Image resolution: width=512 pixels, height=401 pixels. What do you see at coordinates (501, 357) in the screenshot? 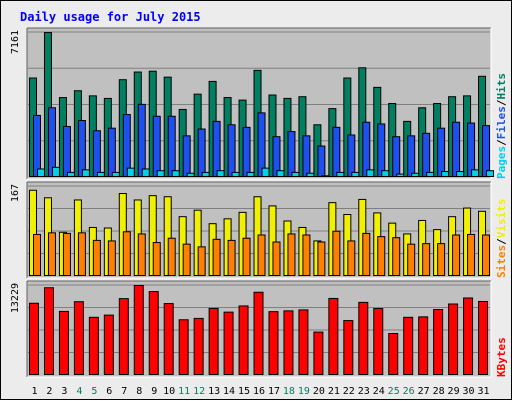
I see `panel-side-legend: KBytes` at bounding box center [501, 357].